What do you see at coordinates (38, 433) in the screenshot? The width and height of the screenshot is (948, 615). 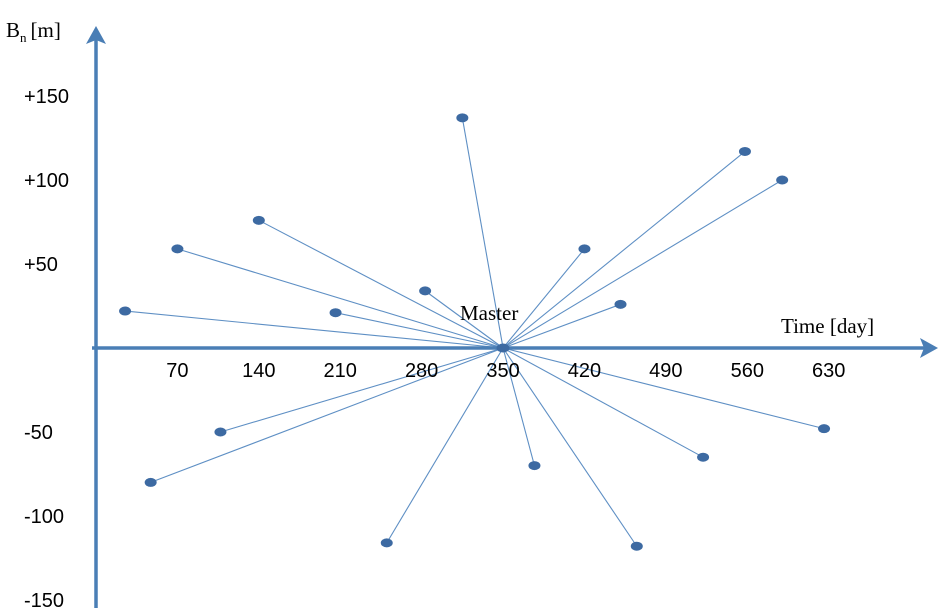 I see `y-tick-label: -50` at bounding box center [38, 433].